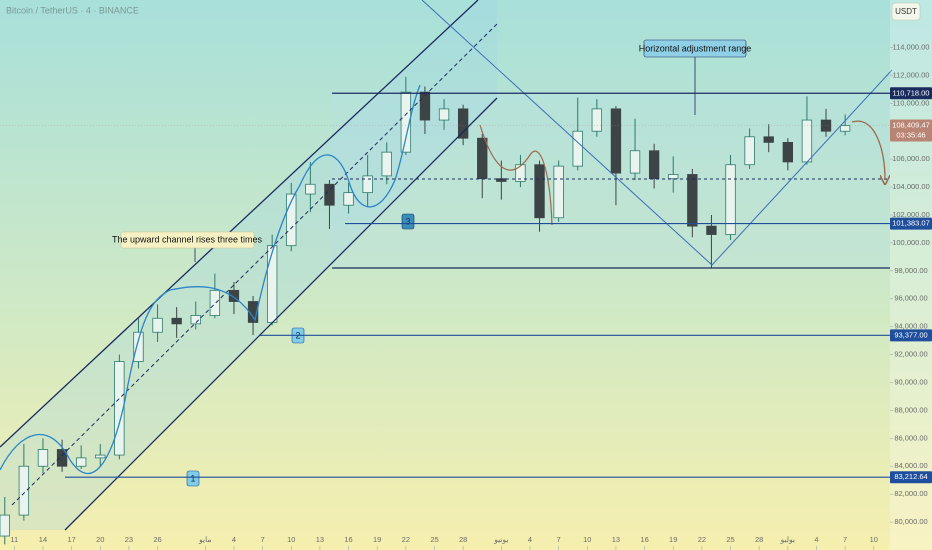 The width and height of the screenshot is (932, 550). I want to click on range-curve, so click(516, 175).